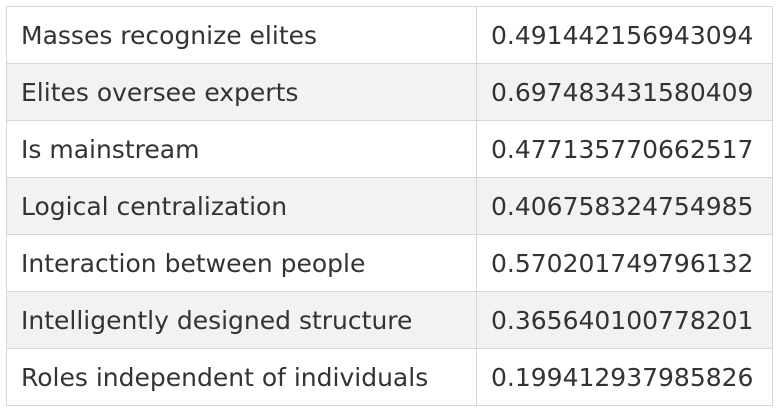 This screenshot has width=779, height=419. I want to click on row-label: Interaction between people, so click(241, 263).